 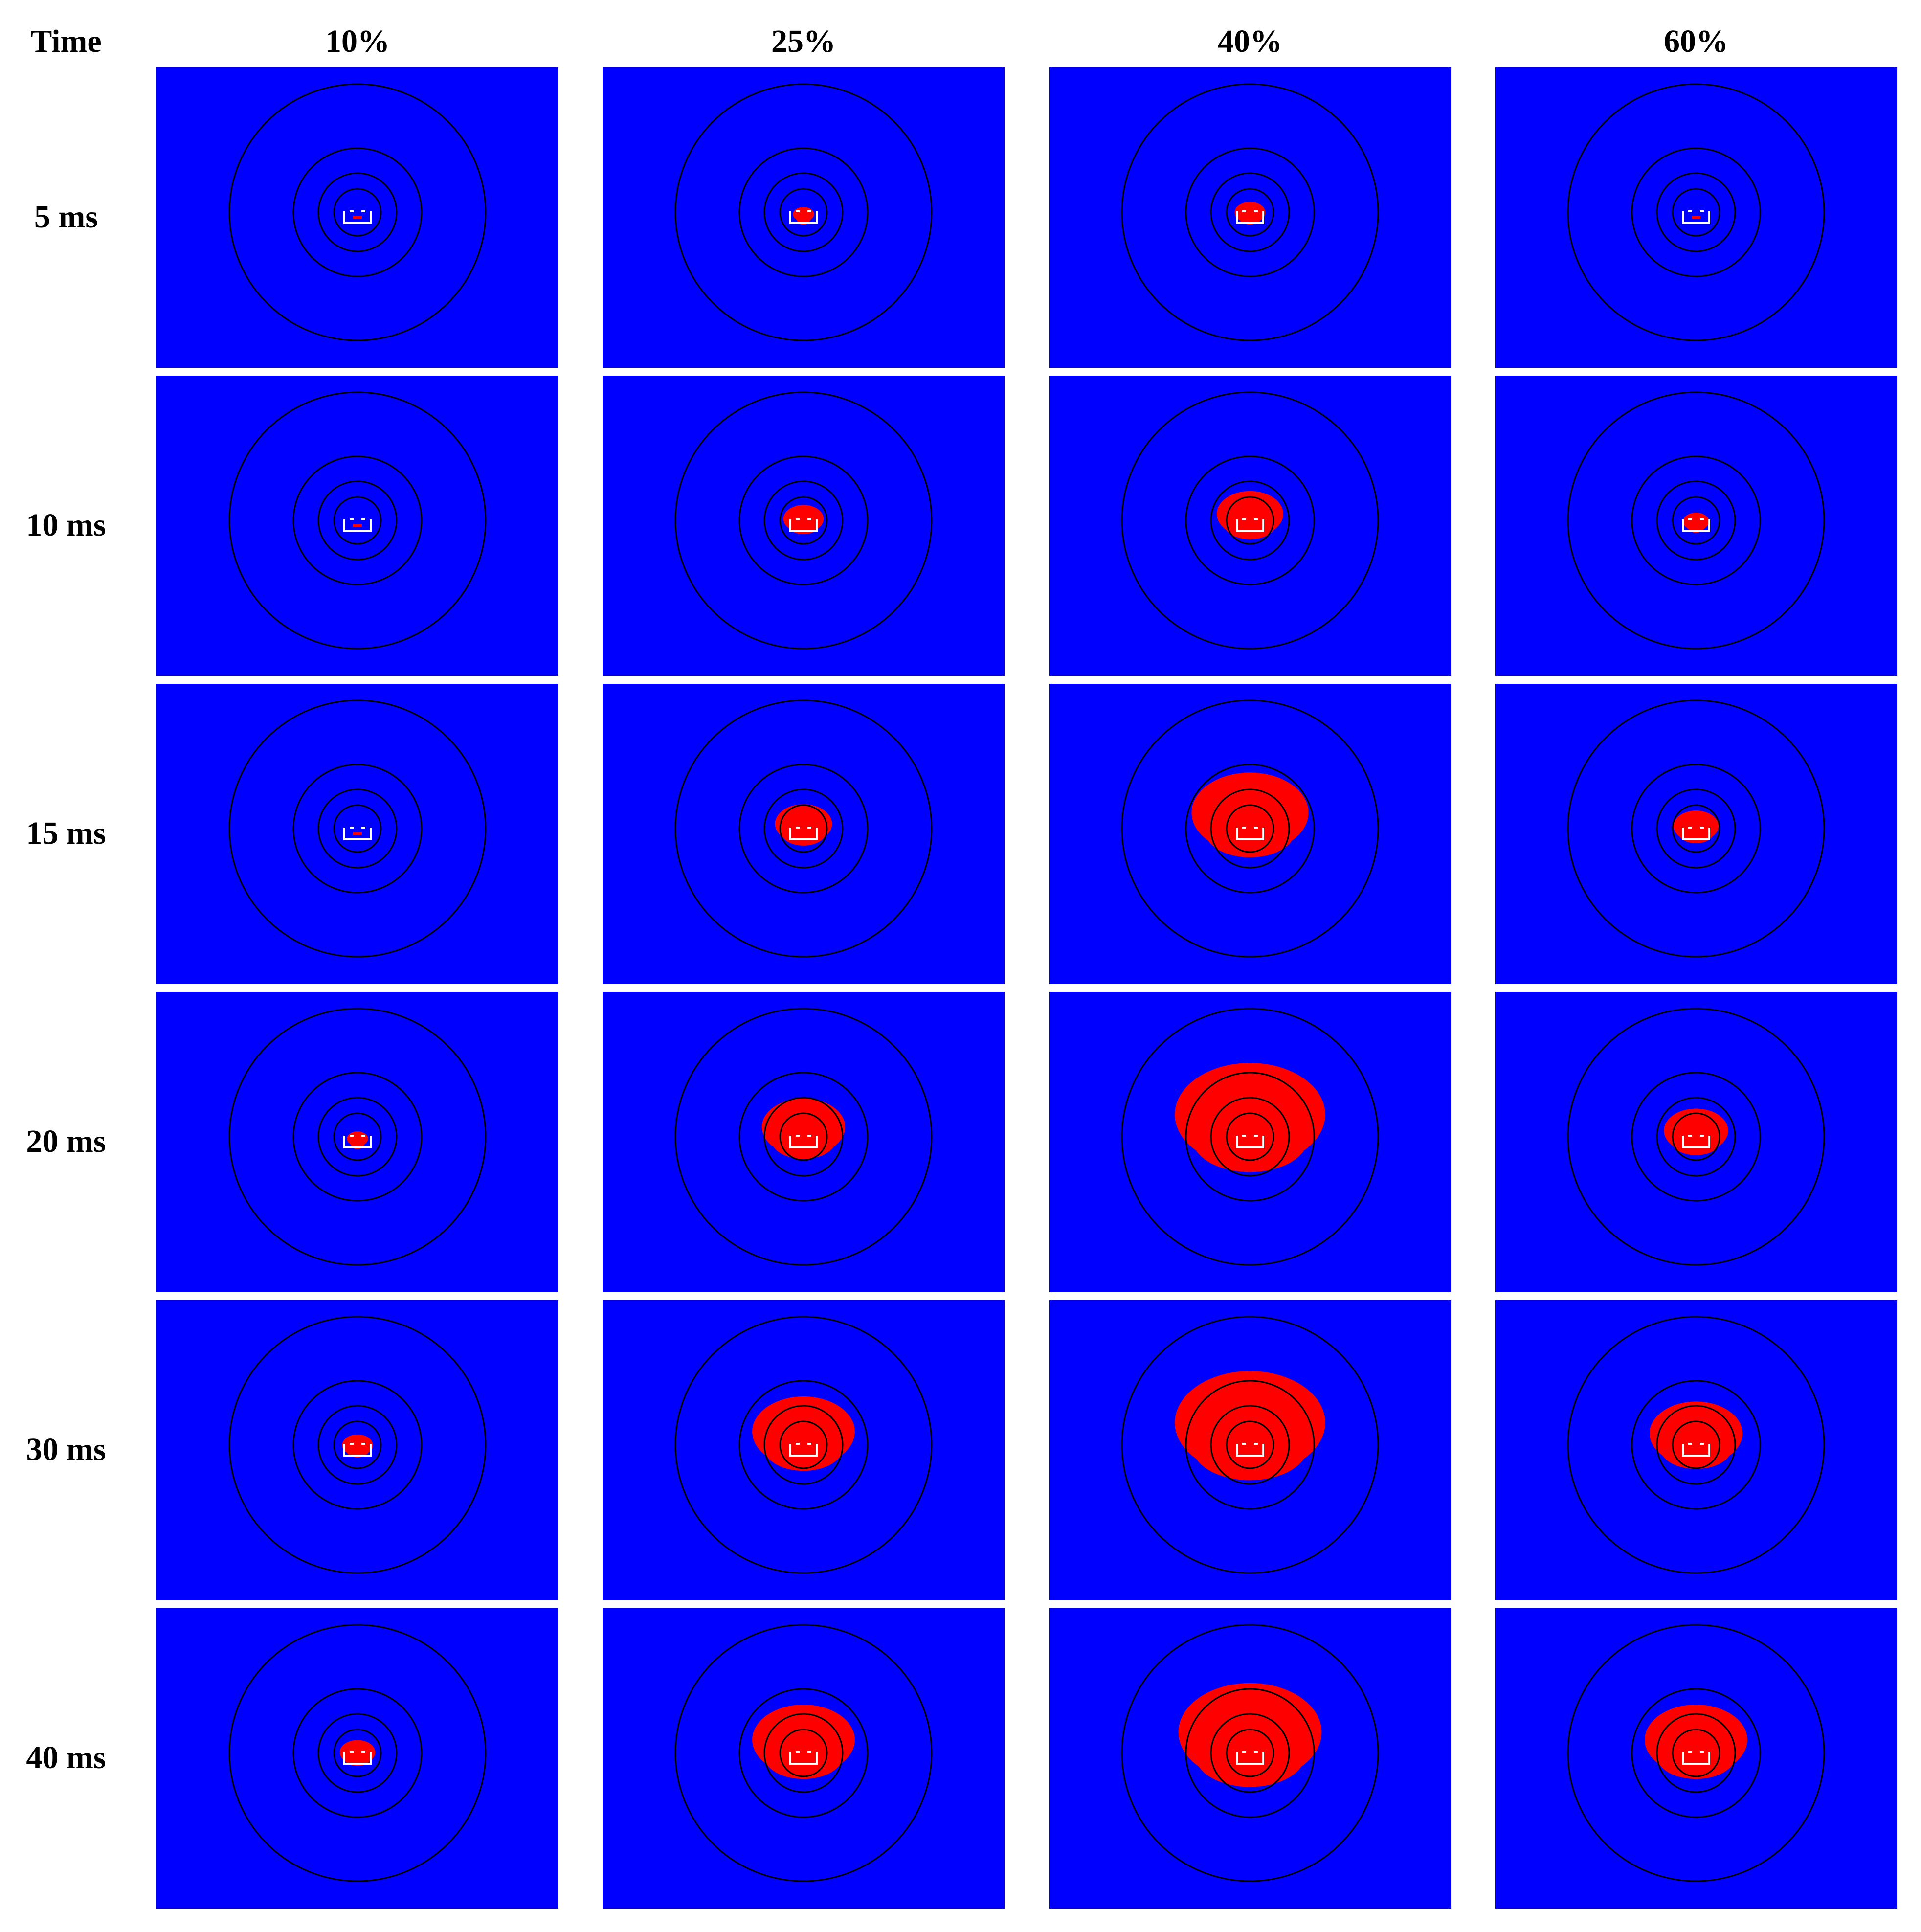 What do you see at coordinates (66, 41) in the screenshot?
I see `header-time: Time` at bounding box center [66, 41].